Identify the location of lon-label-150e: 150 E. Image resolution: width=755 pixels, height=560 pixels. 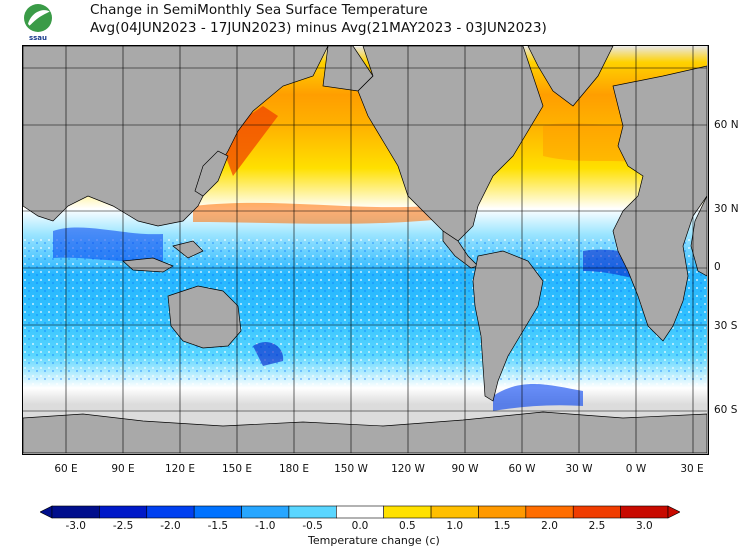
(237, 469).